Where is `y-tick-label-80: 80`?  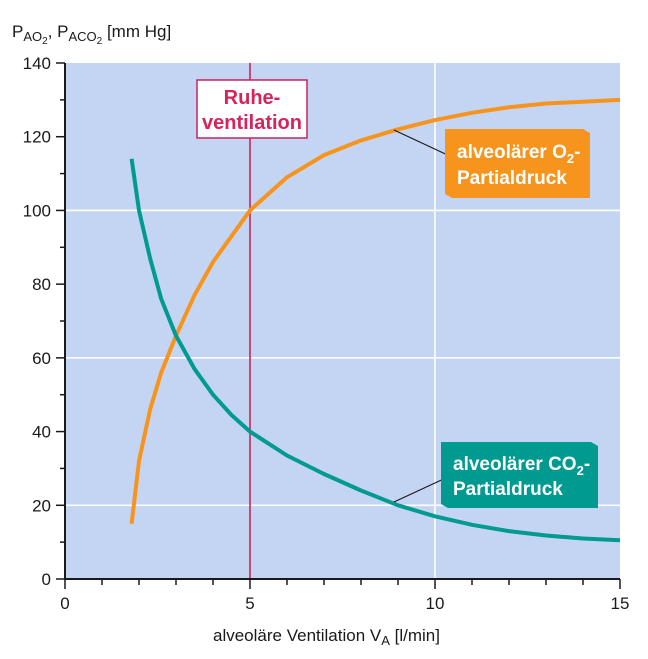 y-tick-label-80: 80 is located at coordinates (41, 284).